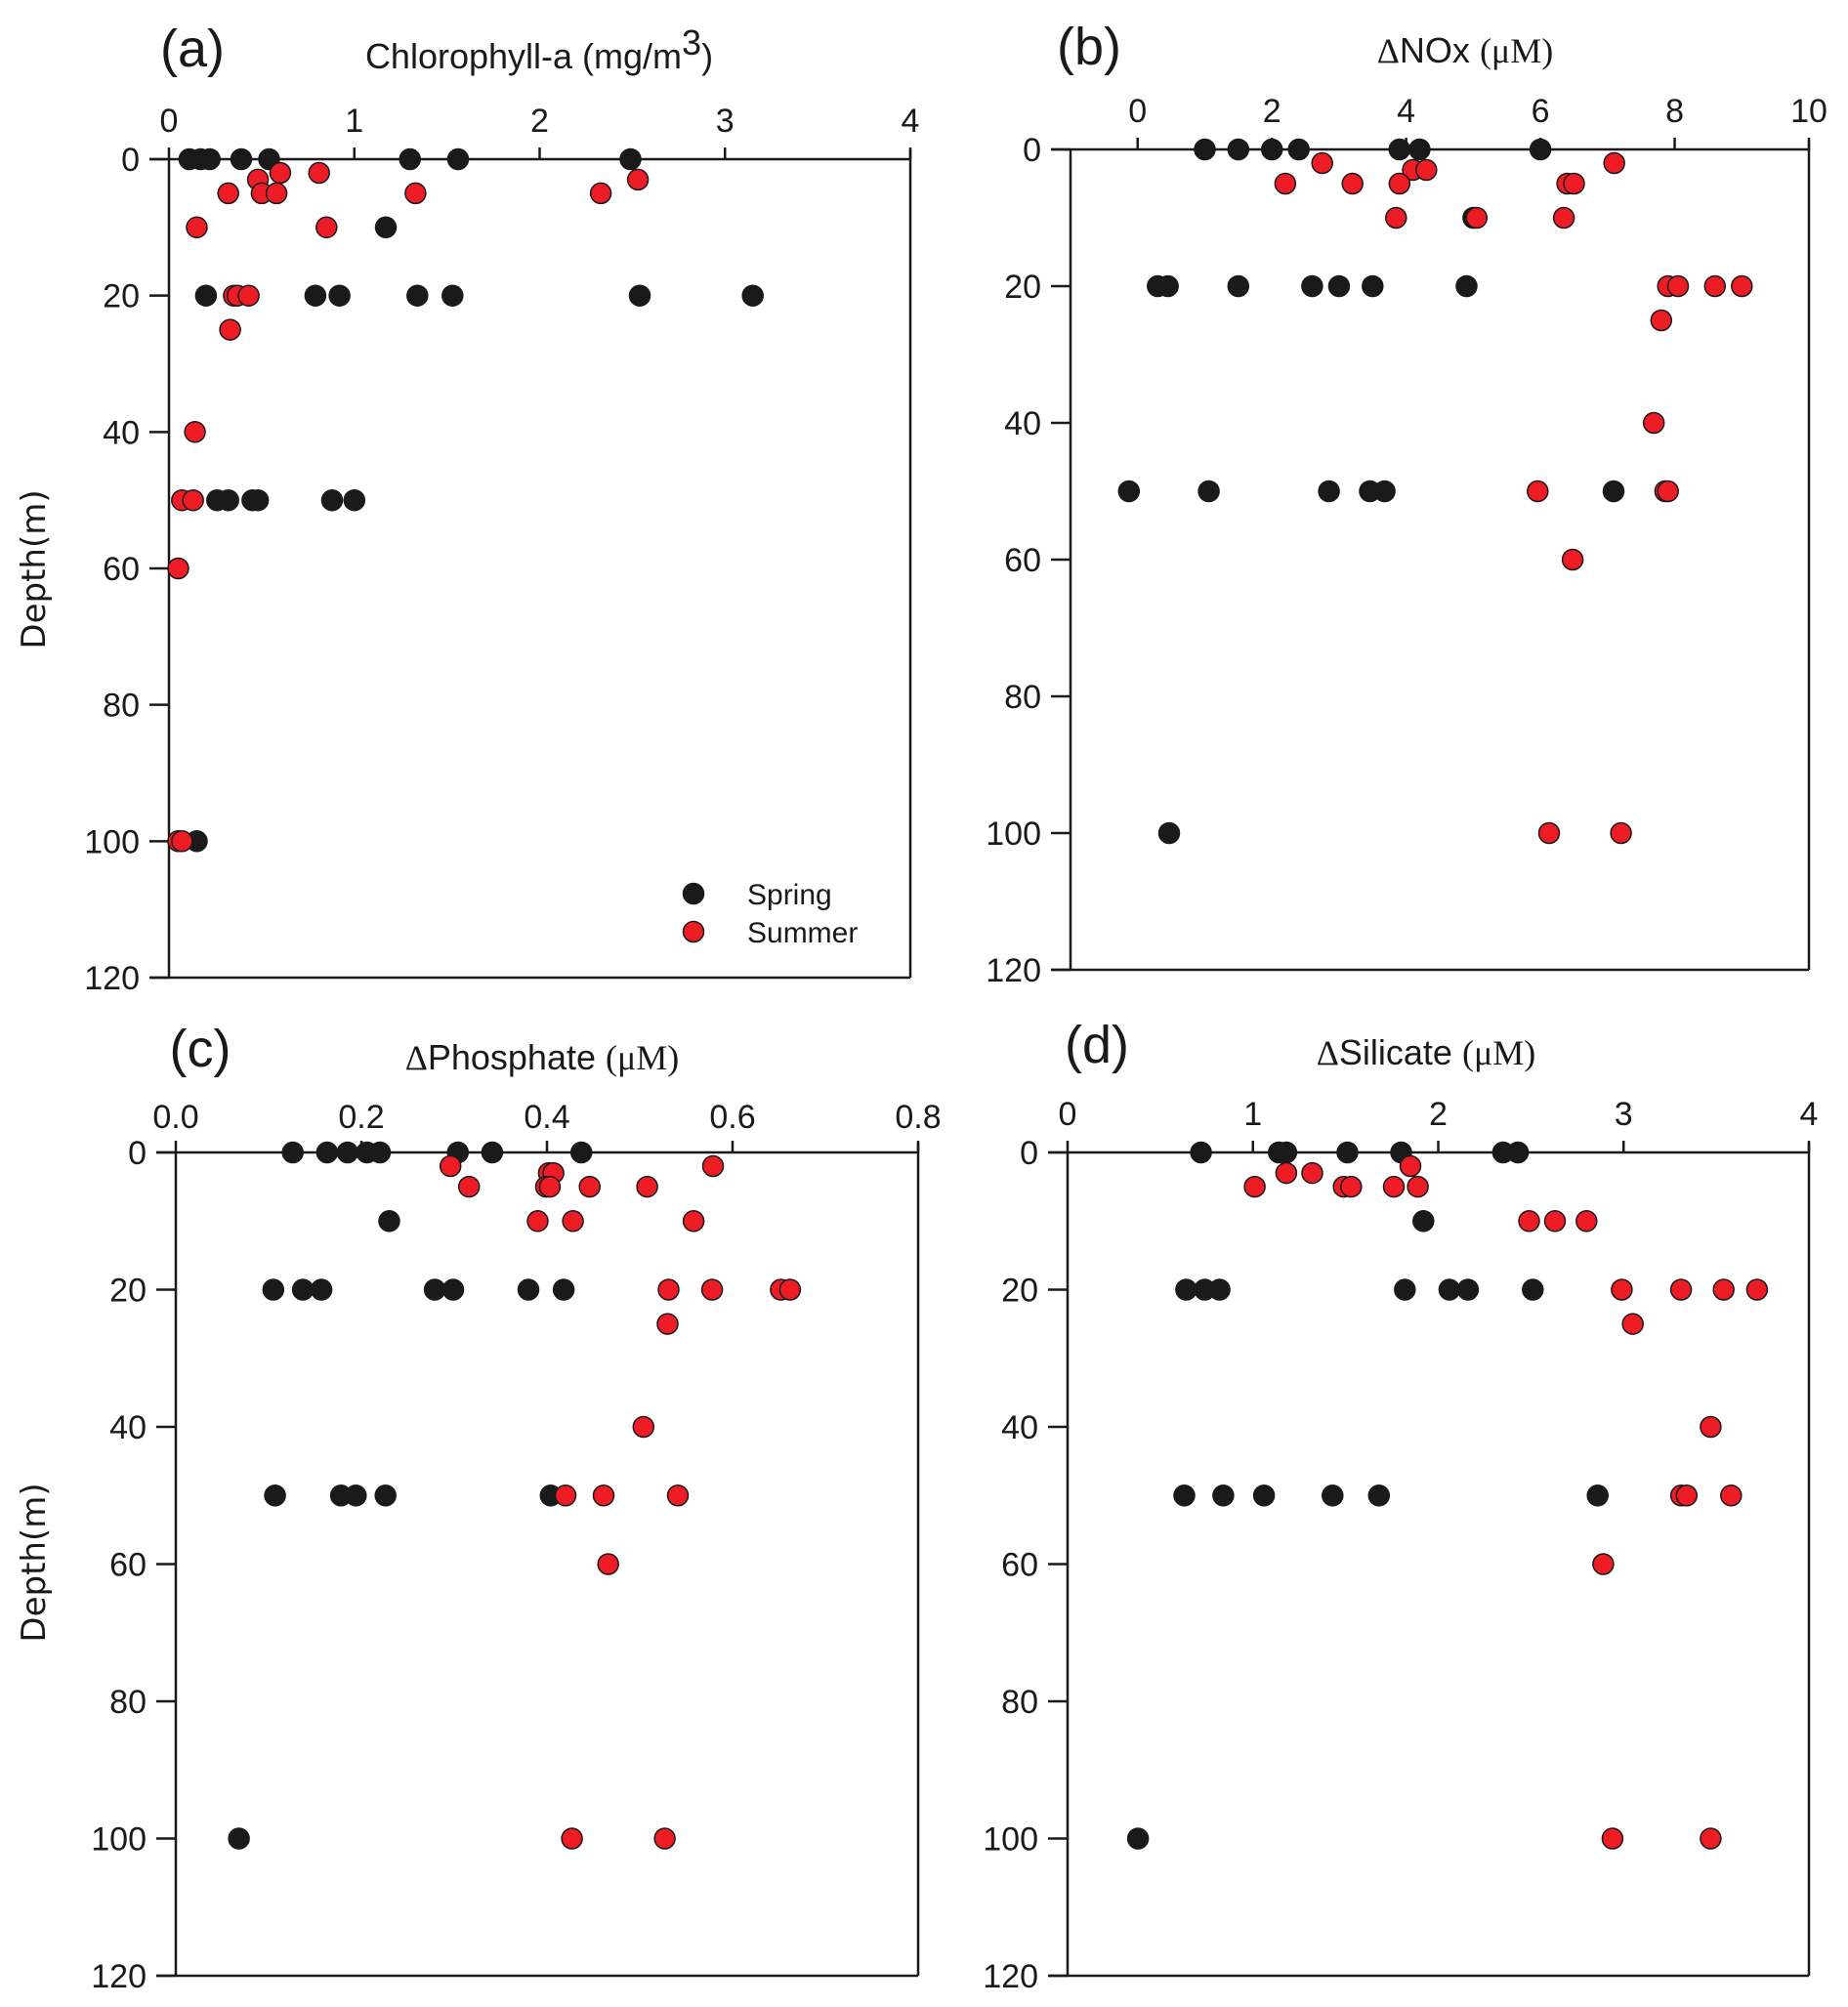 This screenshot has width=1848, height=2007. Describe the element at coordinates (911, 121) in the screenshot. I see `x-tick-label: 4` at that location.